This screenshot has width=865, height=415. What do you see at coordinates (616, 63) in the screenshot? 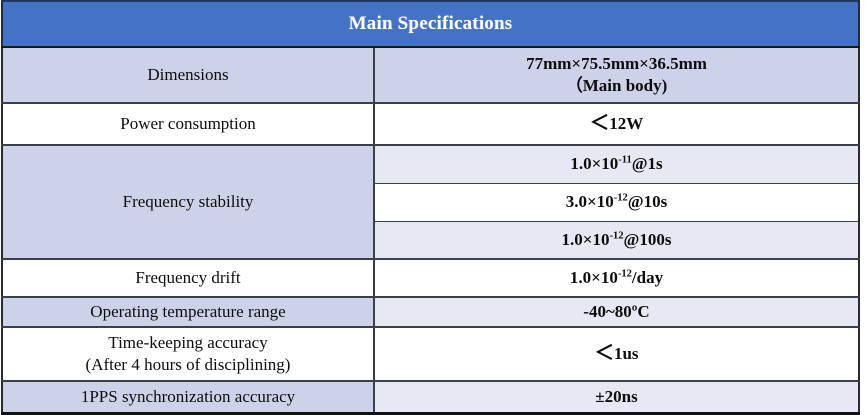
I see `dimensions-value-line1: 77mm×75.5mm×36.5mm` at bounding box center [616, 63].